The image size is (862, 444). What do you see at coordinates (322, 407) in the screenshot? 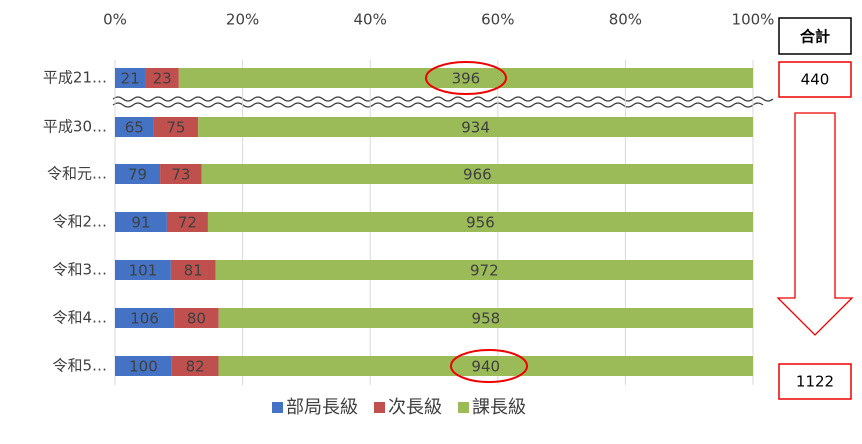
I see `legend-label: 部局長級` at bounding box center [322, 407].